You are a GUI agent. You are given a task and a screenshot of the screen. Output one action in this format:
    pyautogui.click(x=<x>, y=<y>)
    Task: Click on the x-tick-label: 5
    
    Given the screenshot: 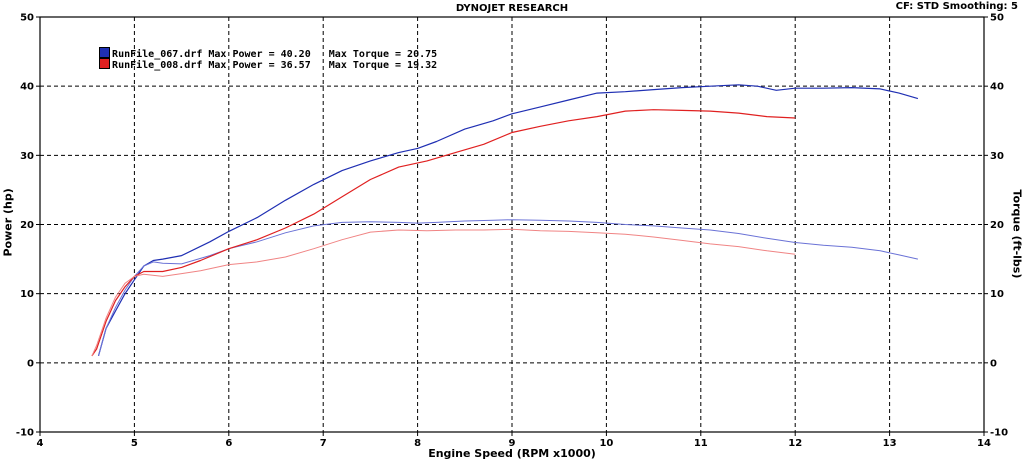 What is the action you would take?
    pyautogui.click(x=134, y=443)
    